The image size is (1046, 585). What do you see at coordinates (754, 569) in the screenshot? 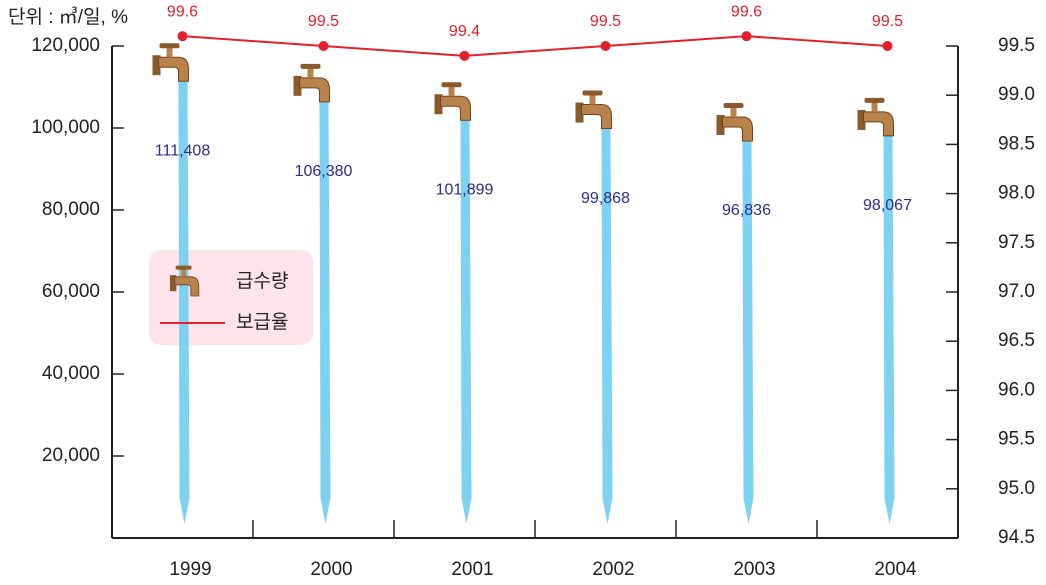
I see `x-tick-label: 2003` at bounding box center [754, 569].